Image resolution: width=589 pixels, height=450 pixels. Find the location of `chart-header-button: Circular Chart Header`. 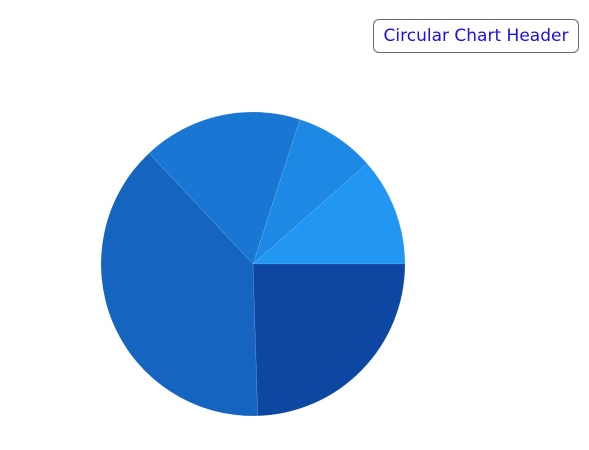

chart-header-button: Circular Chart Header is located at coordinates (476, 36).